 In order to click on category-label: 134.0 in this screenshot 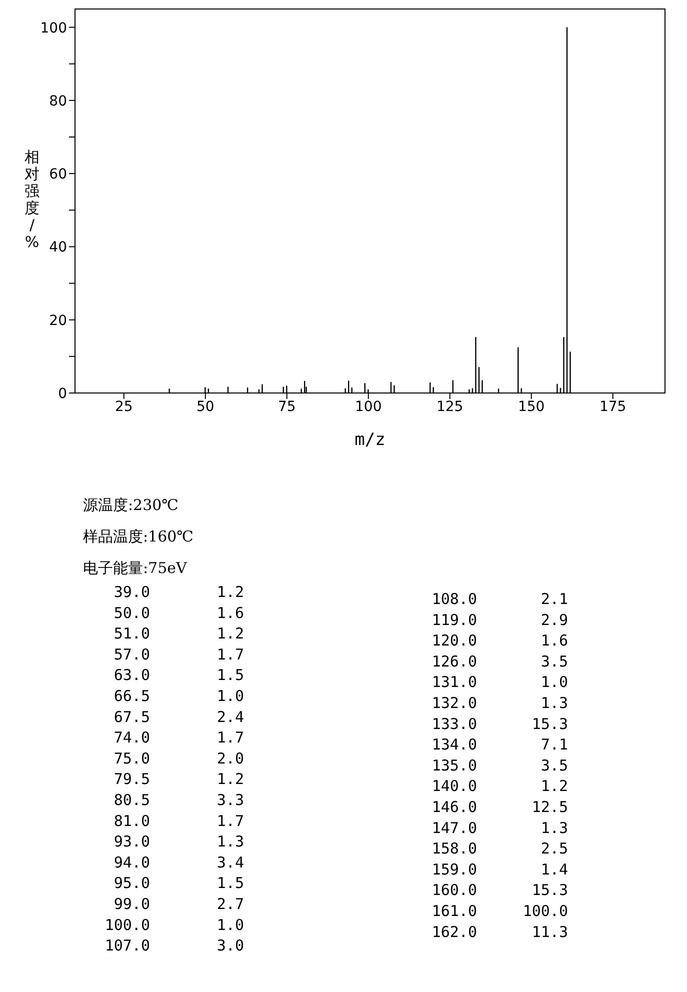, I will do `click(454, 745)`.